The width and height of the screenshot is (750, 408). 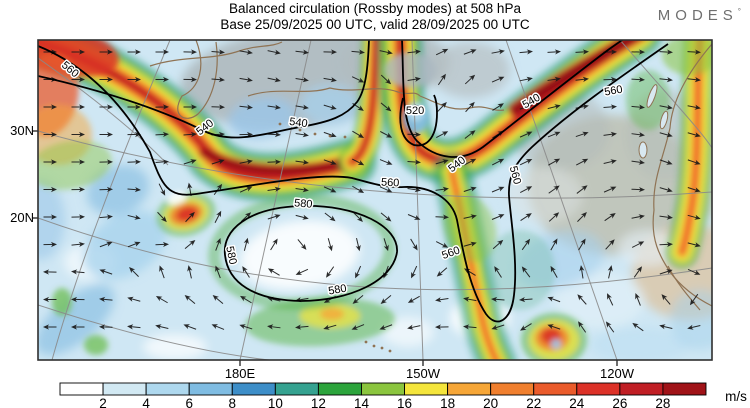 I want to click on y-axis-label-30N: 30N, so click(x=22, y=130).